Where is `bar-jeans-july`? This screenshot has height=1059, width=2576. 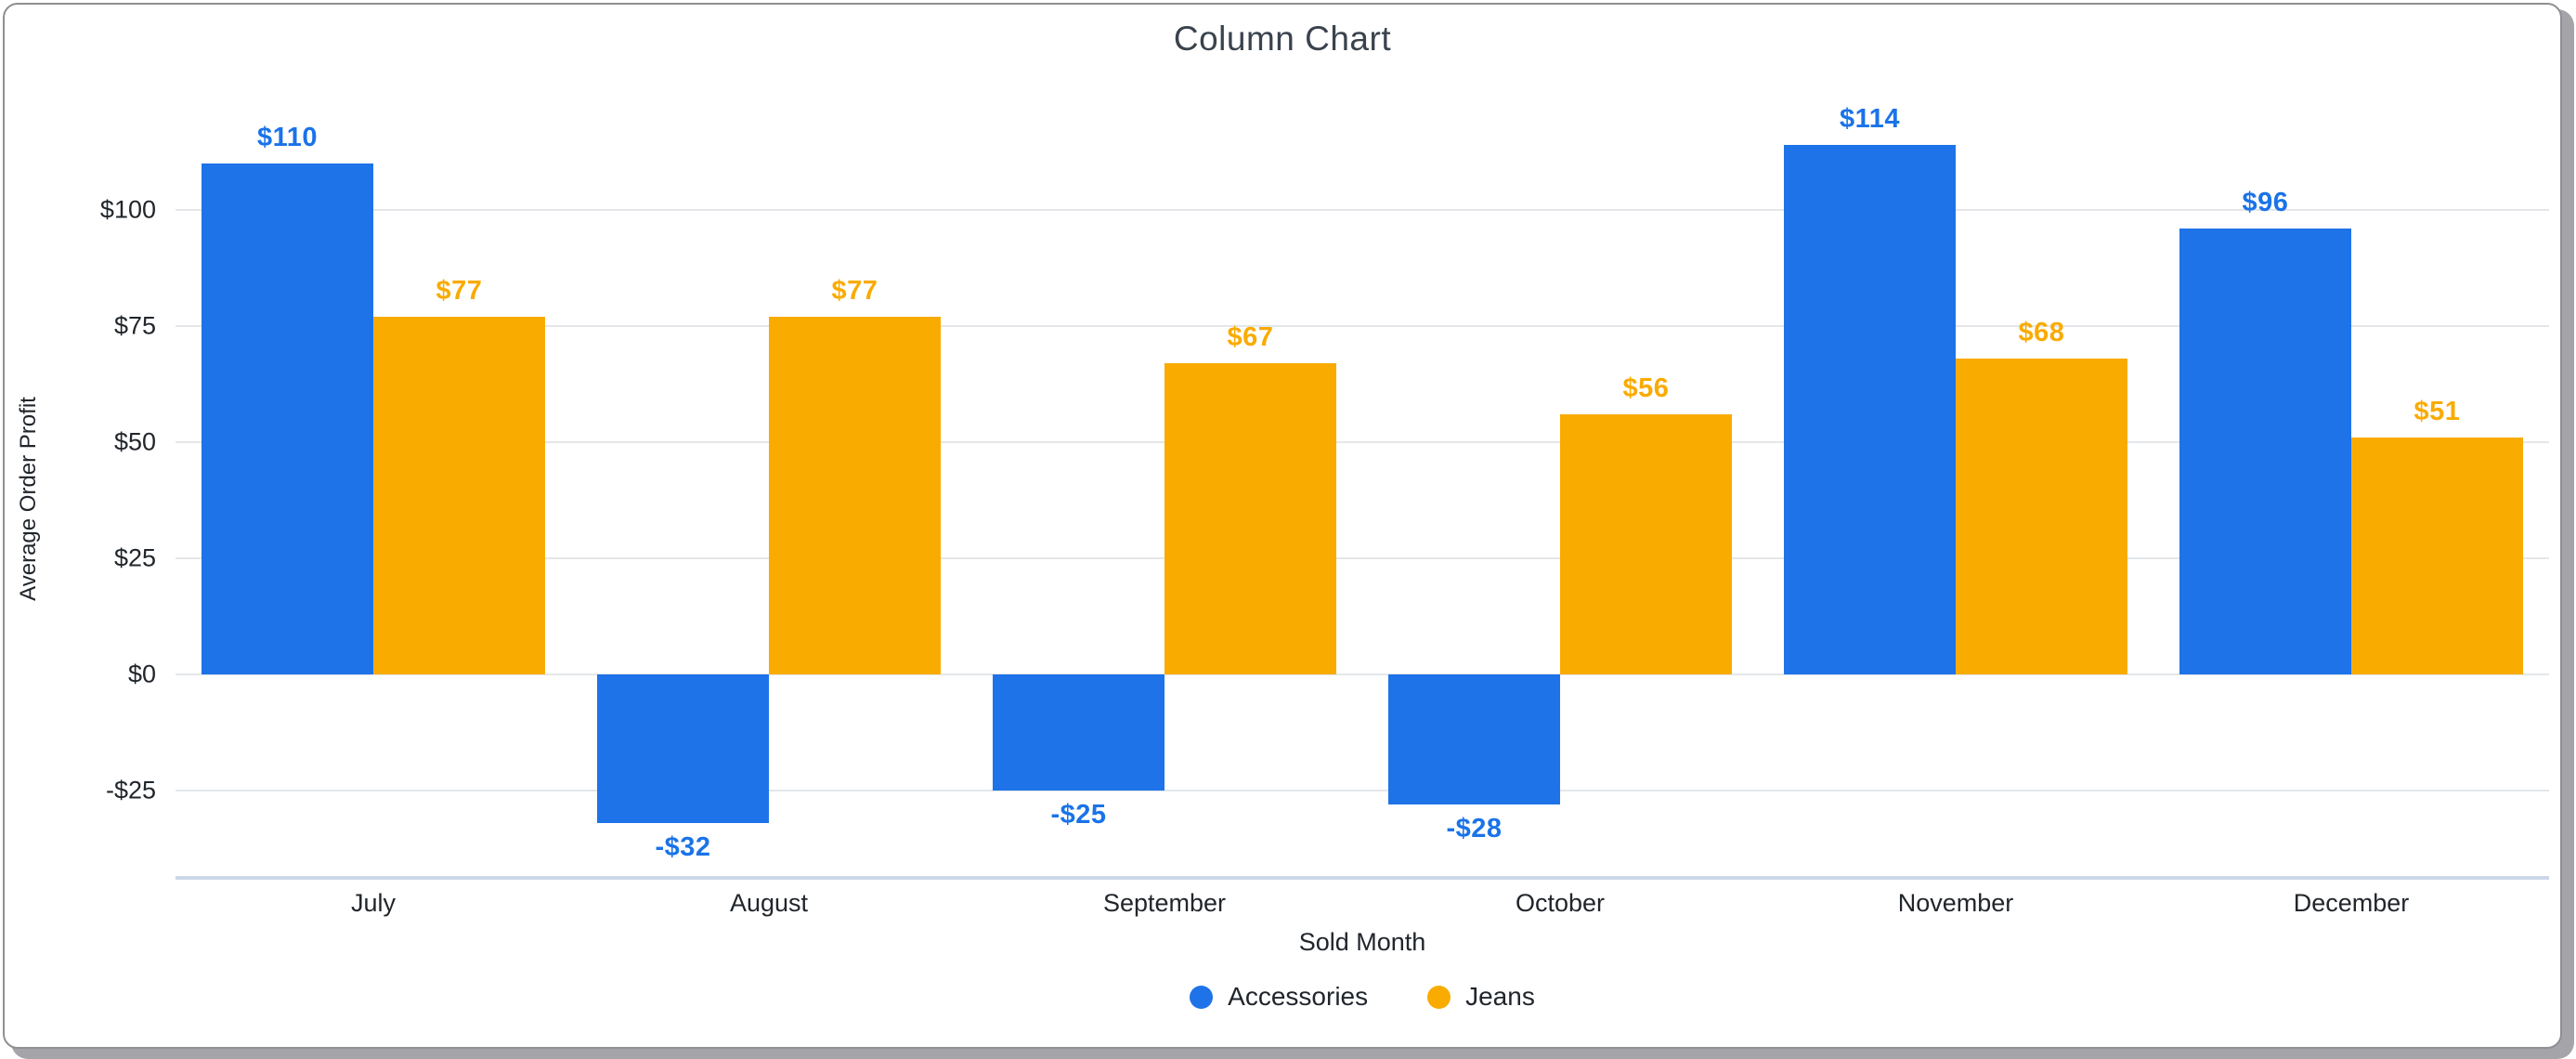 bar-jeans-july is located at coordinates (459, 495).